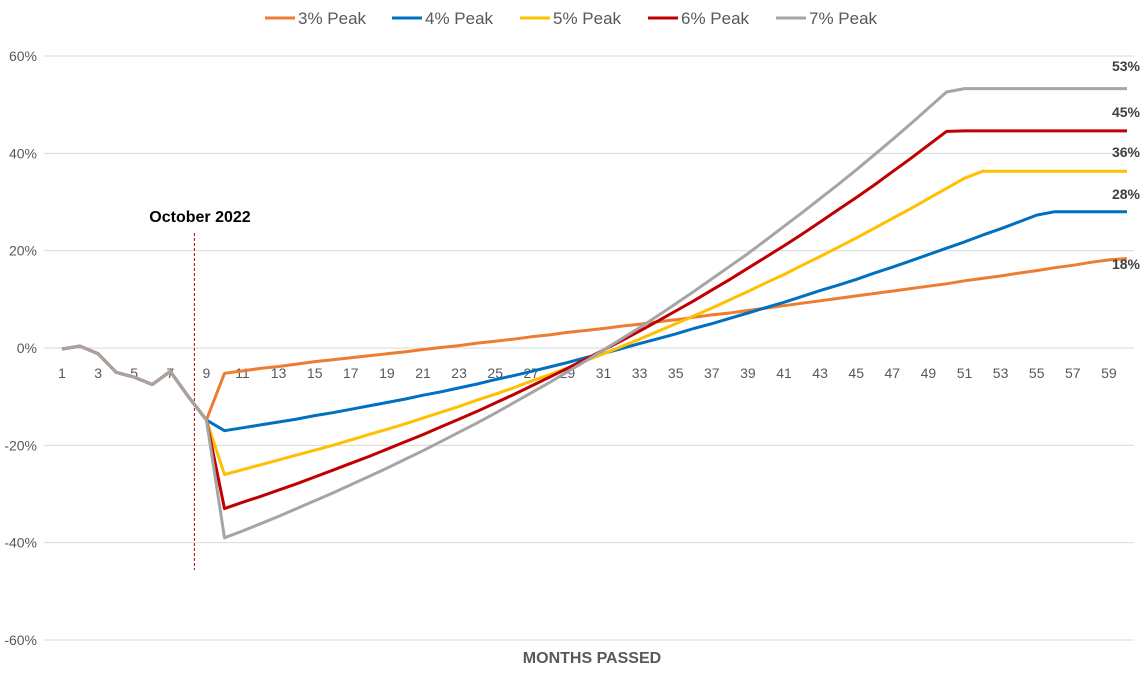  What do you see at coordinates (23, 56) in the screenshot?
I see `y-tick-label: 60%` at bounding box center [23, 56].